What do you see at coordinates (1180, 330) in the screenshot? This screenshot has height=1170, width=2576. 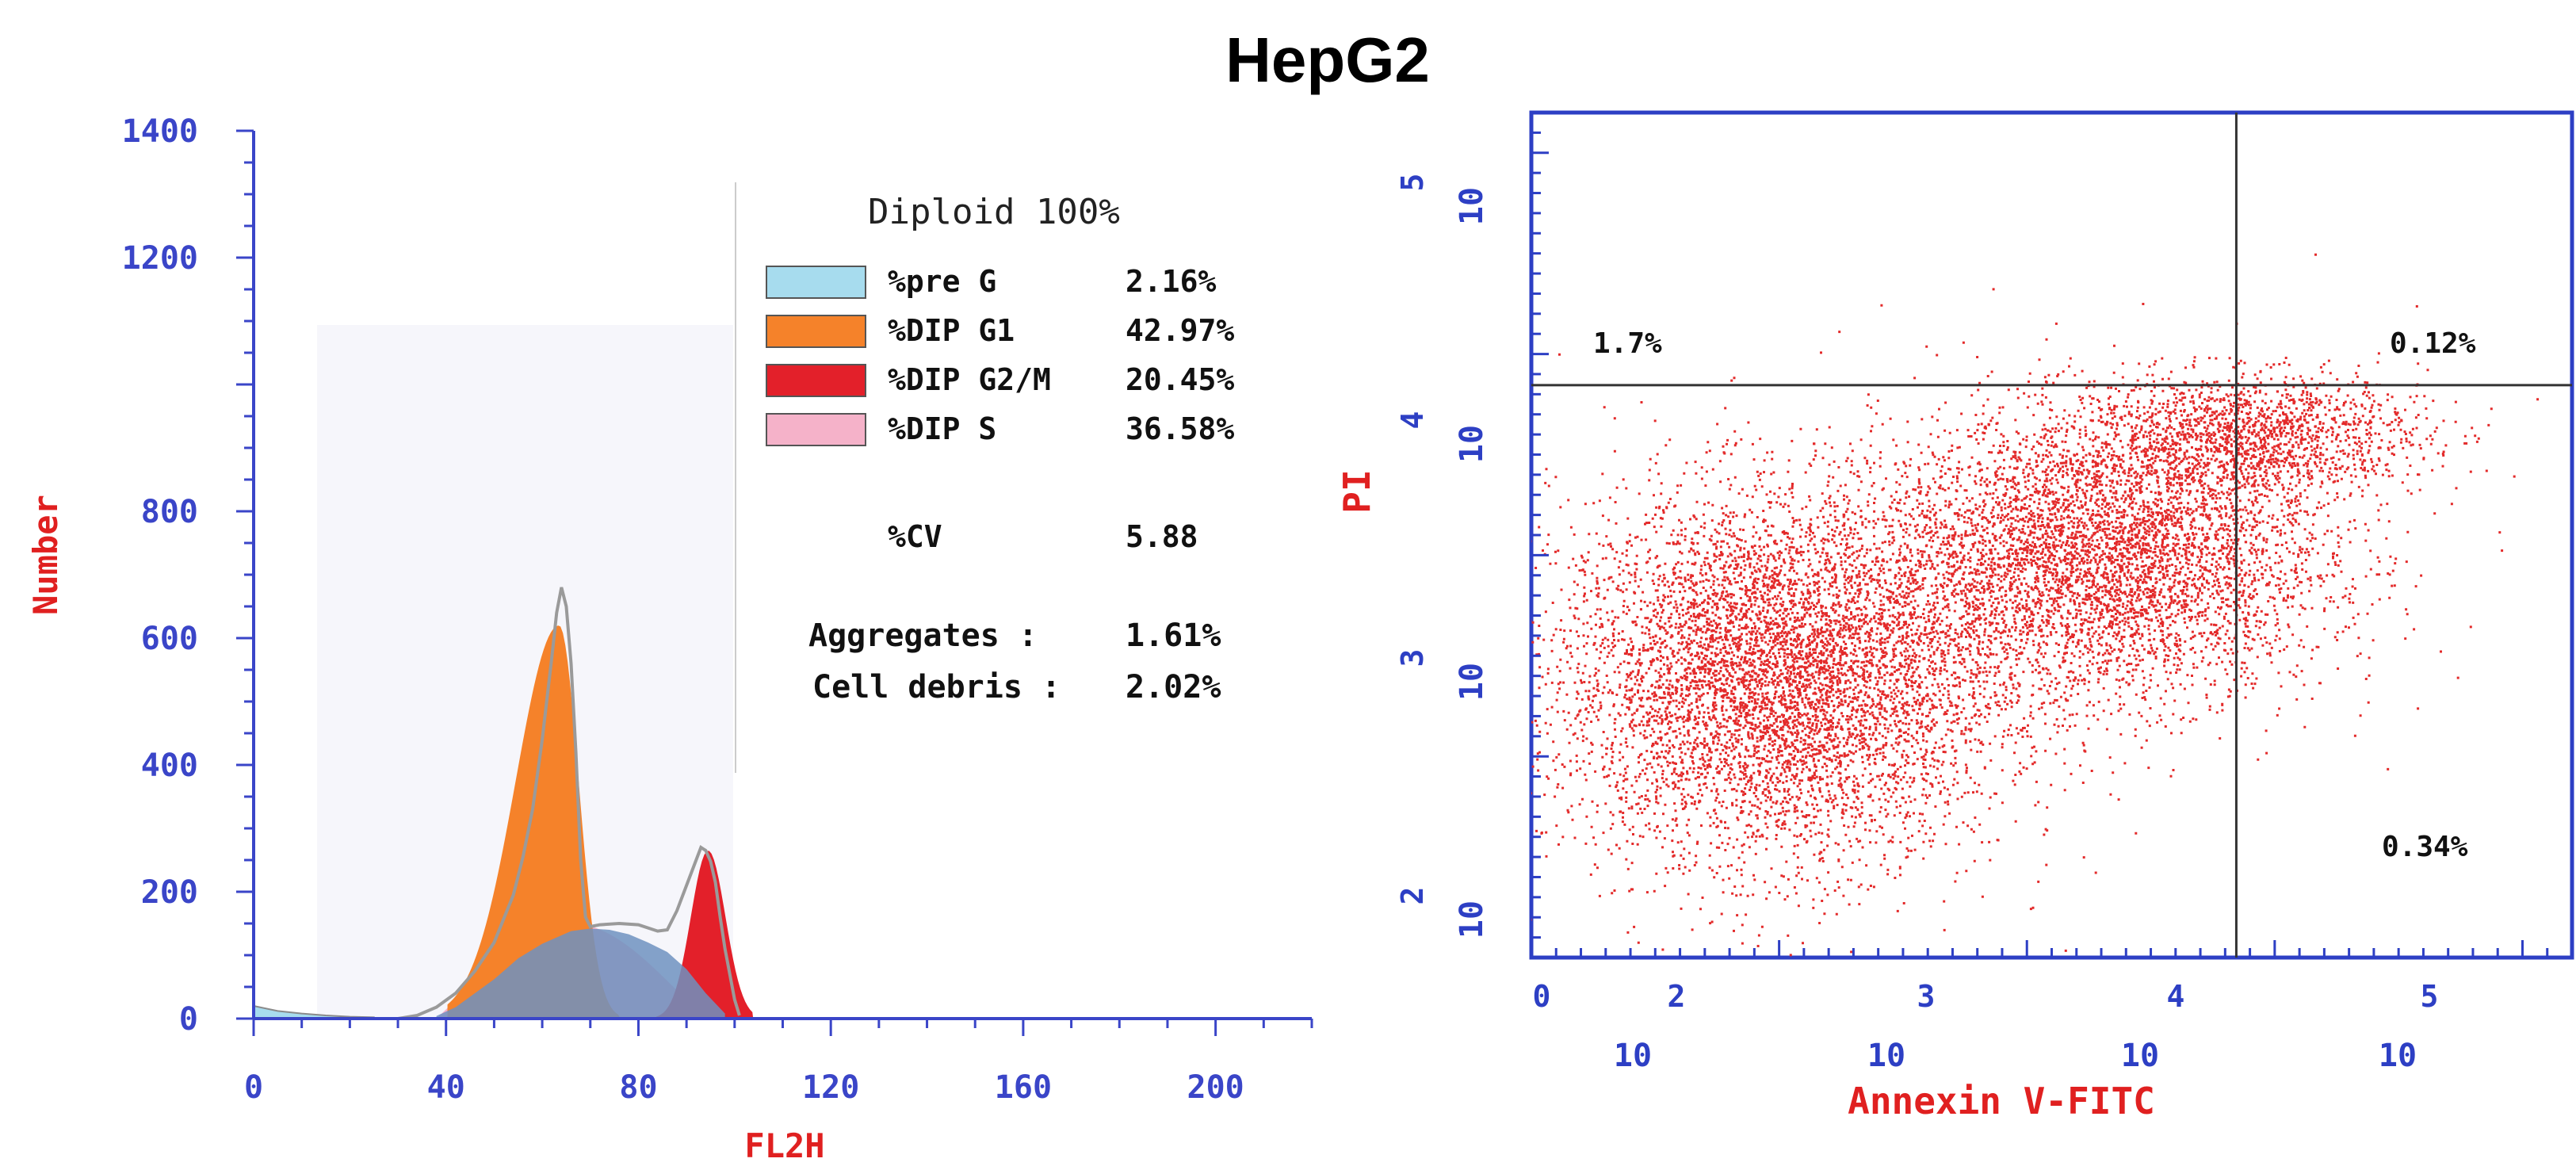 I see `legend-value-1: 42.97%` at bounding box center [1180, 330].